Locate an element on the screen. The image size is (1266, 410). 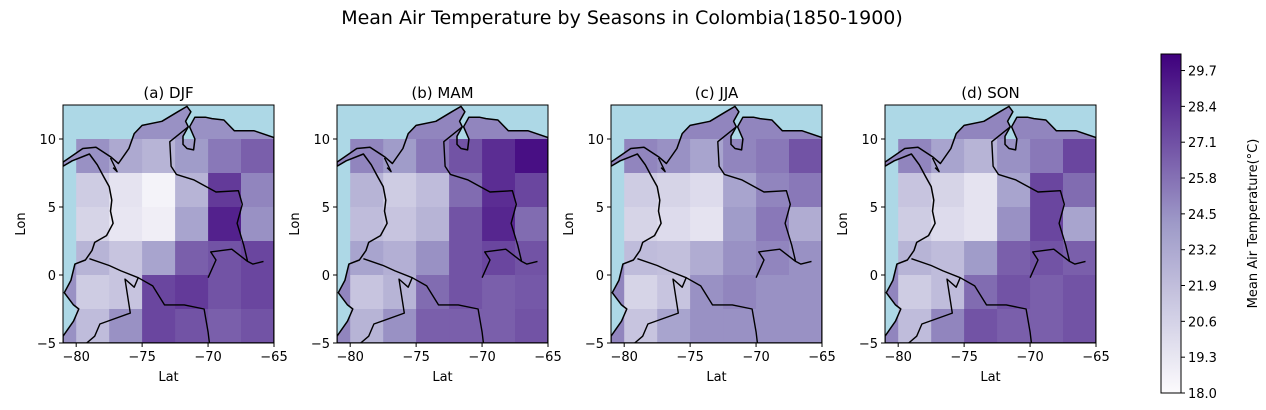
colorbar-tick-label: 18.0 is located at coordinates (1202, 394).